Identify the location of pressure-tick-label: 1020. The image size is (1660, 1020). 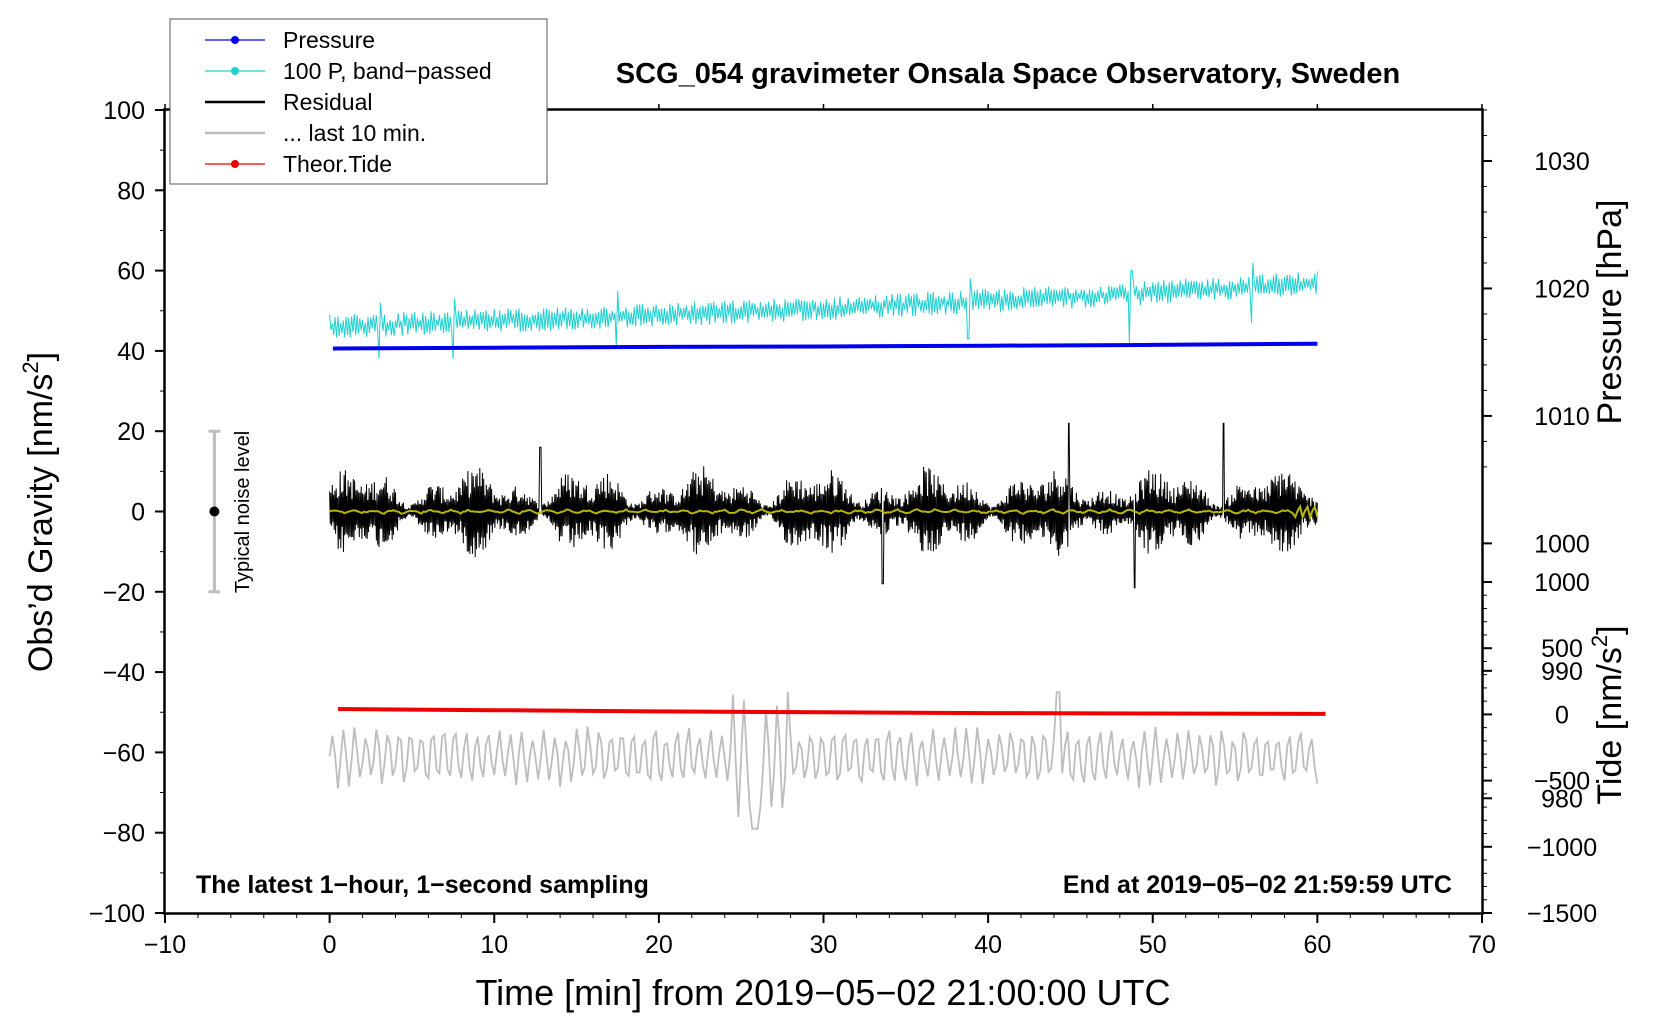
(1562, 289).